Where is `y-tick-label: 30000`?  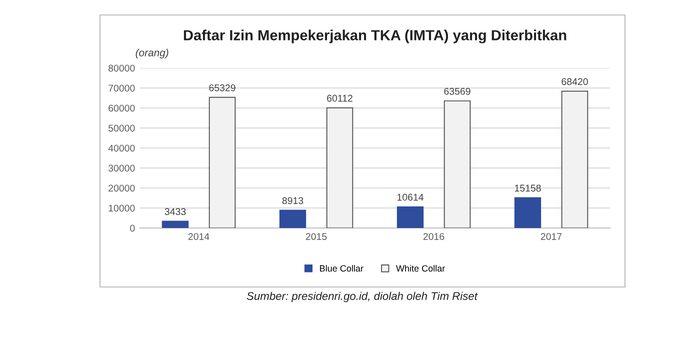
y-tick-label: 30000 is located at coordinates (121, 168).